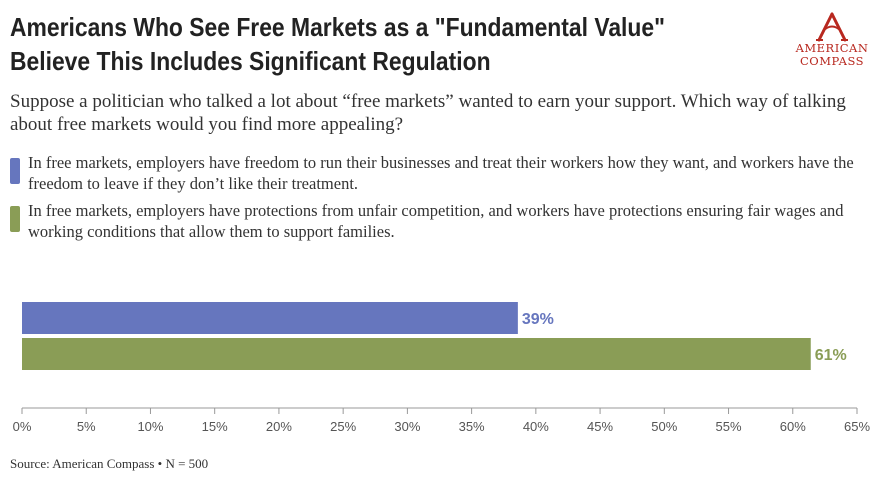  I want to click on american-compass-logo: AMERICAN COMPASS, so click(832, 47).